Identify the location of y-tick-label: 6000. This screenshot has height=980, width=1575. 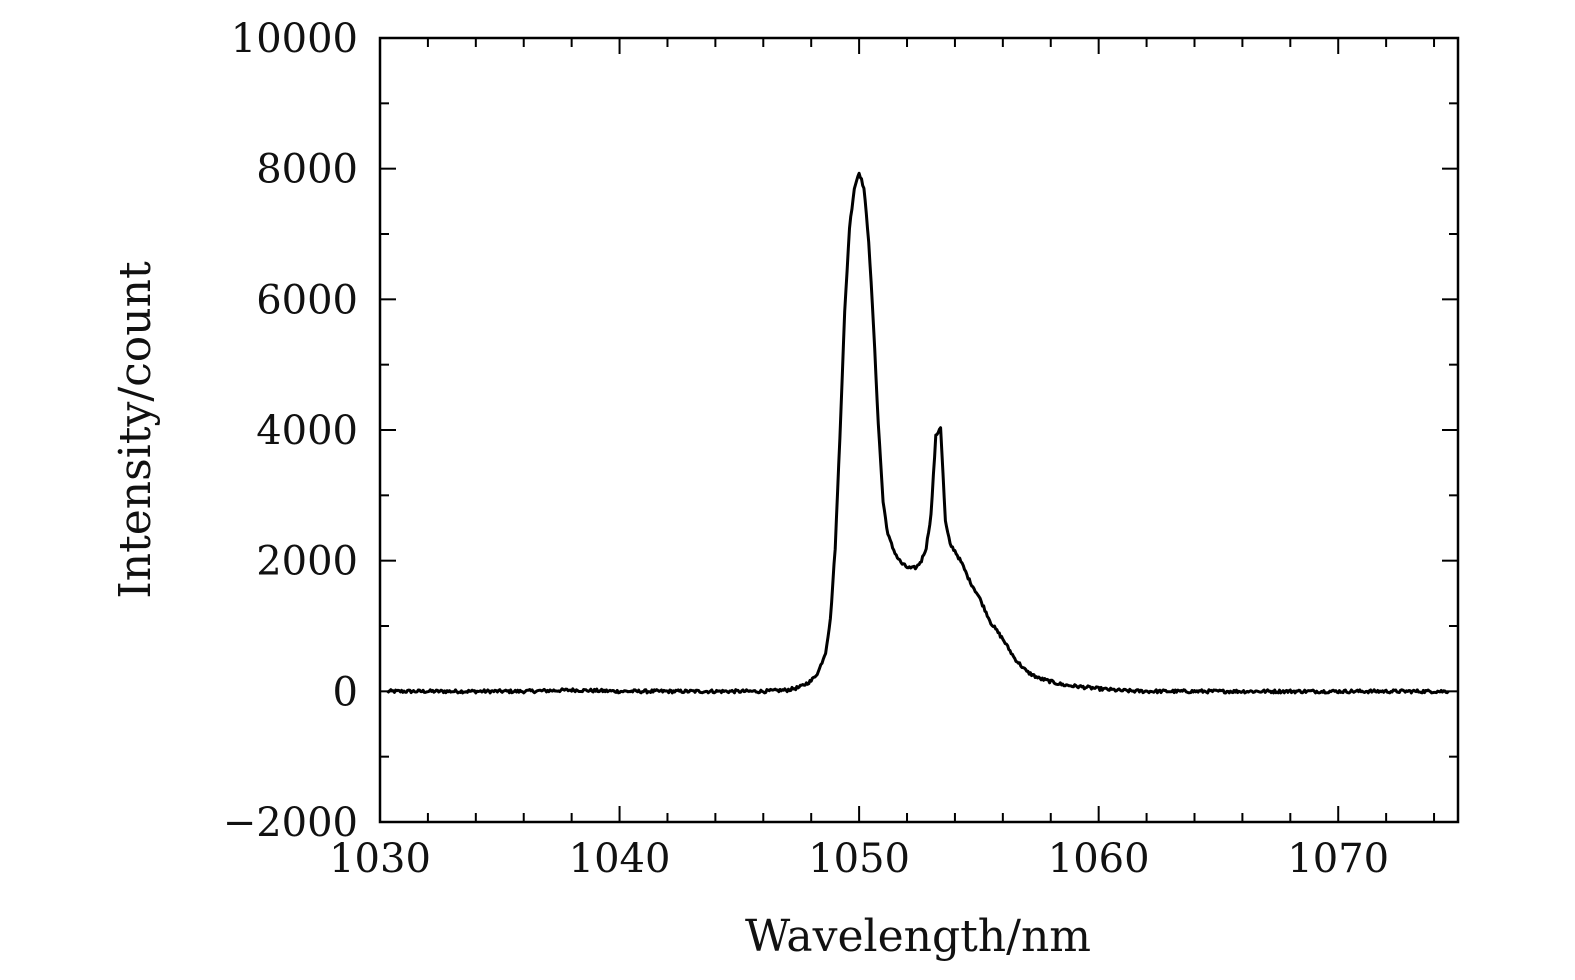
(307, 300).